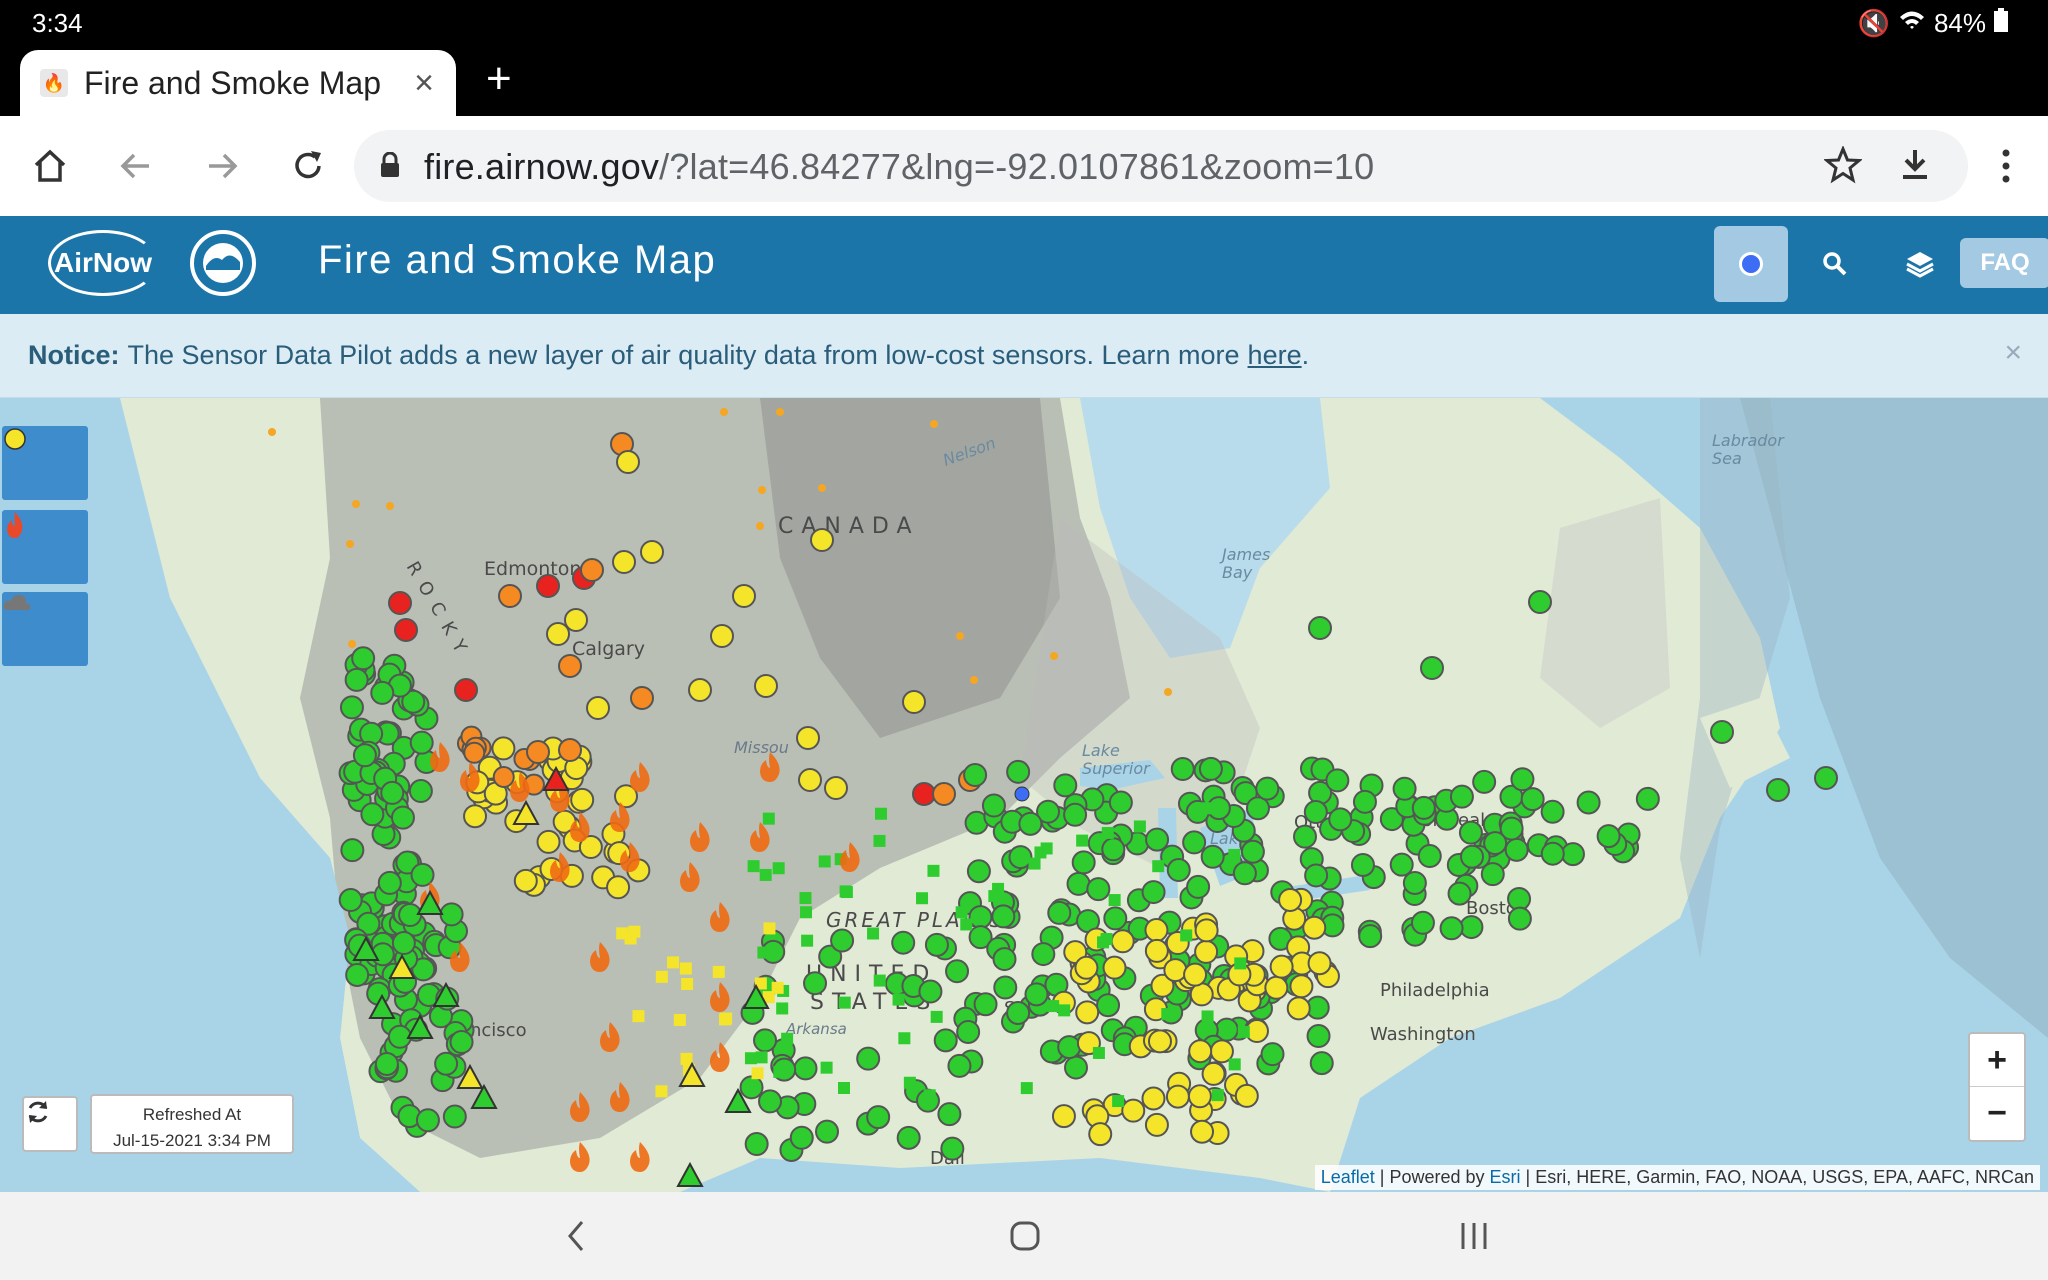  I want to click on zoom-in-button: +, so click(1997, 1060).